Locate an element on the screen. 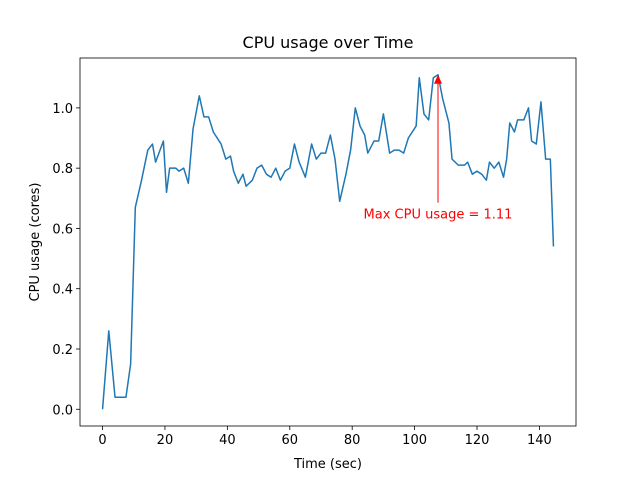 The height and width of the screenshot is (480, 640). x-tick-label: 0 is located at coordinates (102, 440).